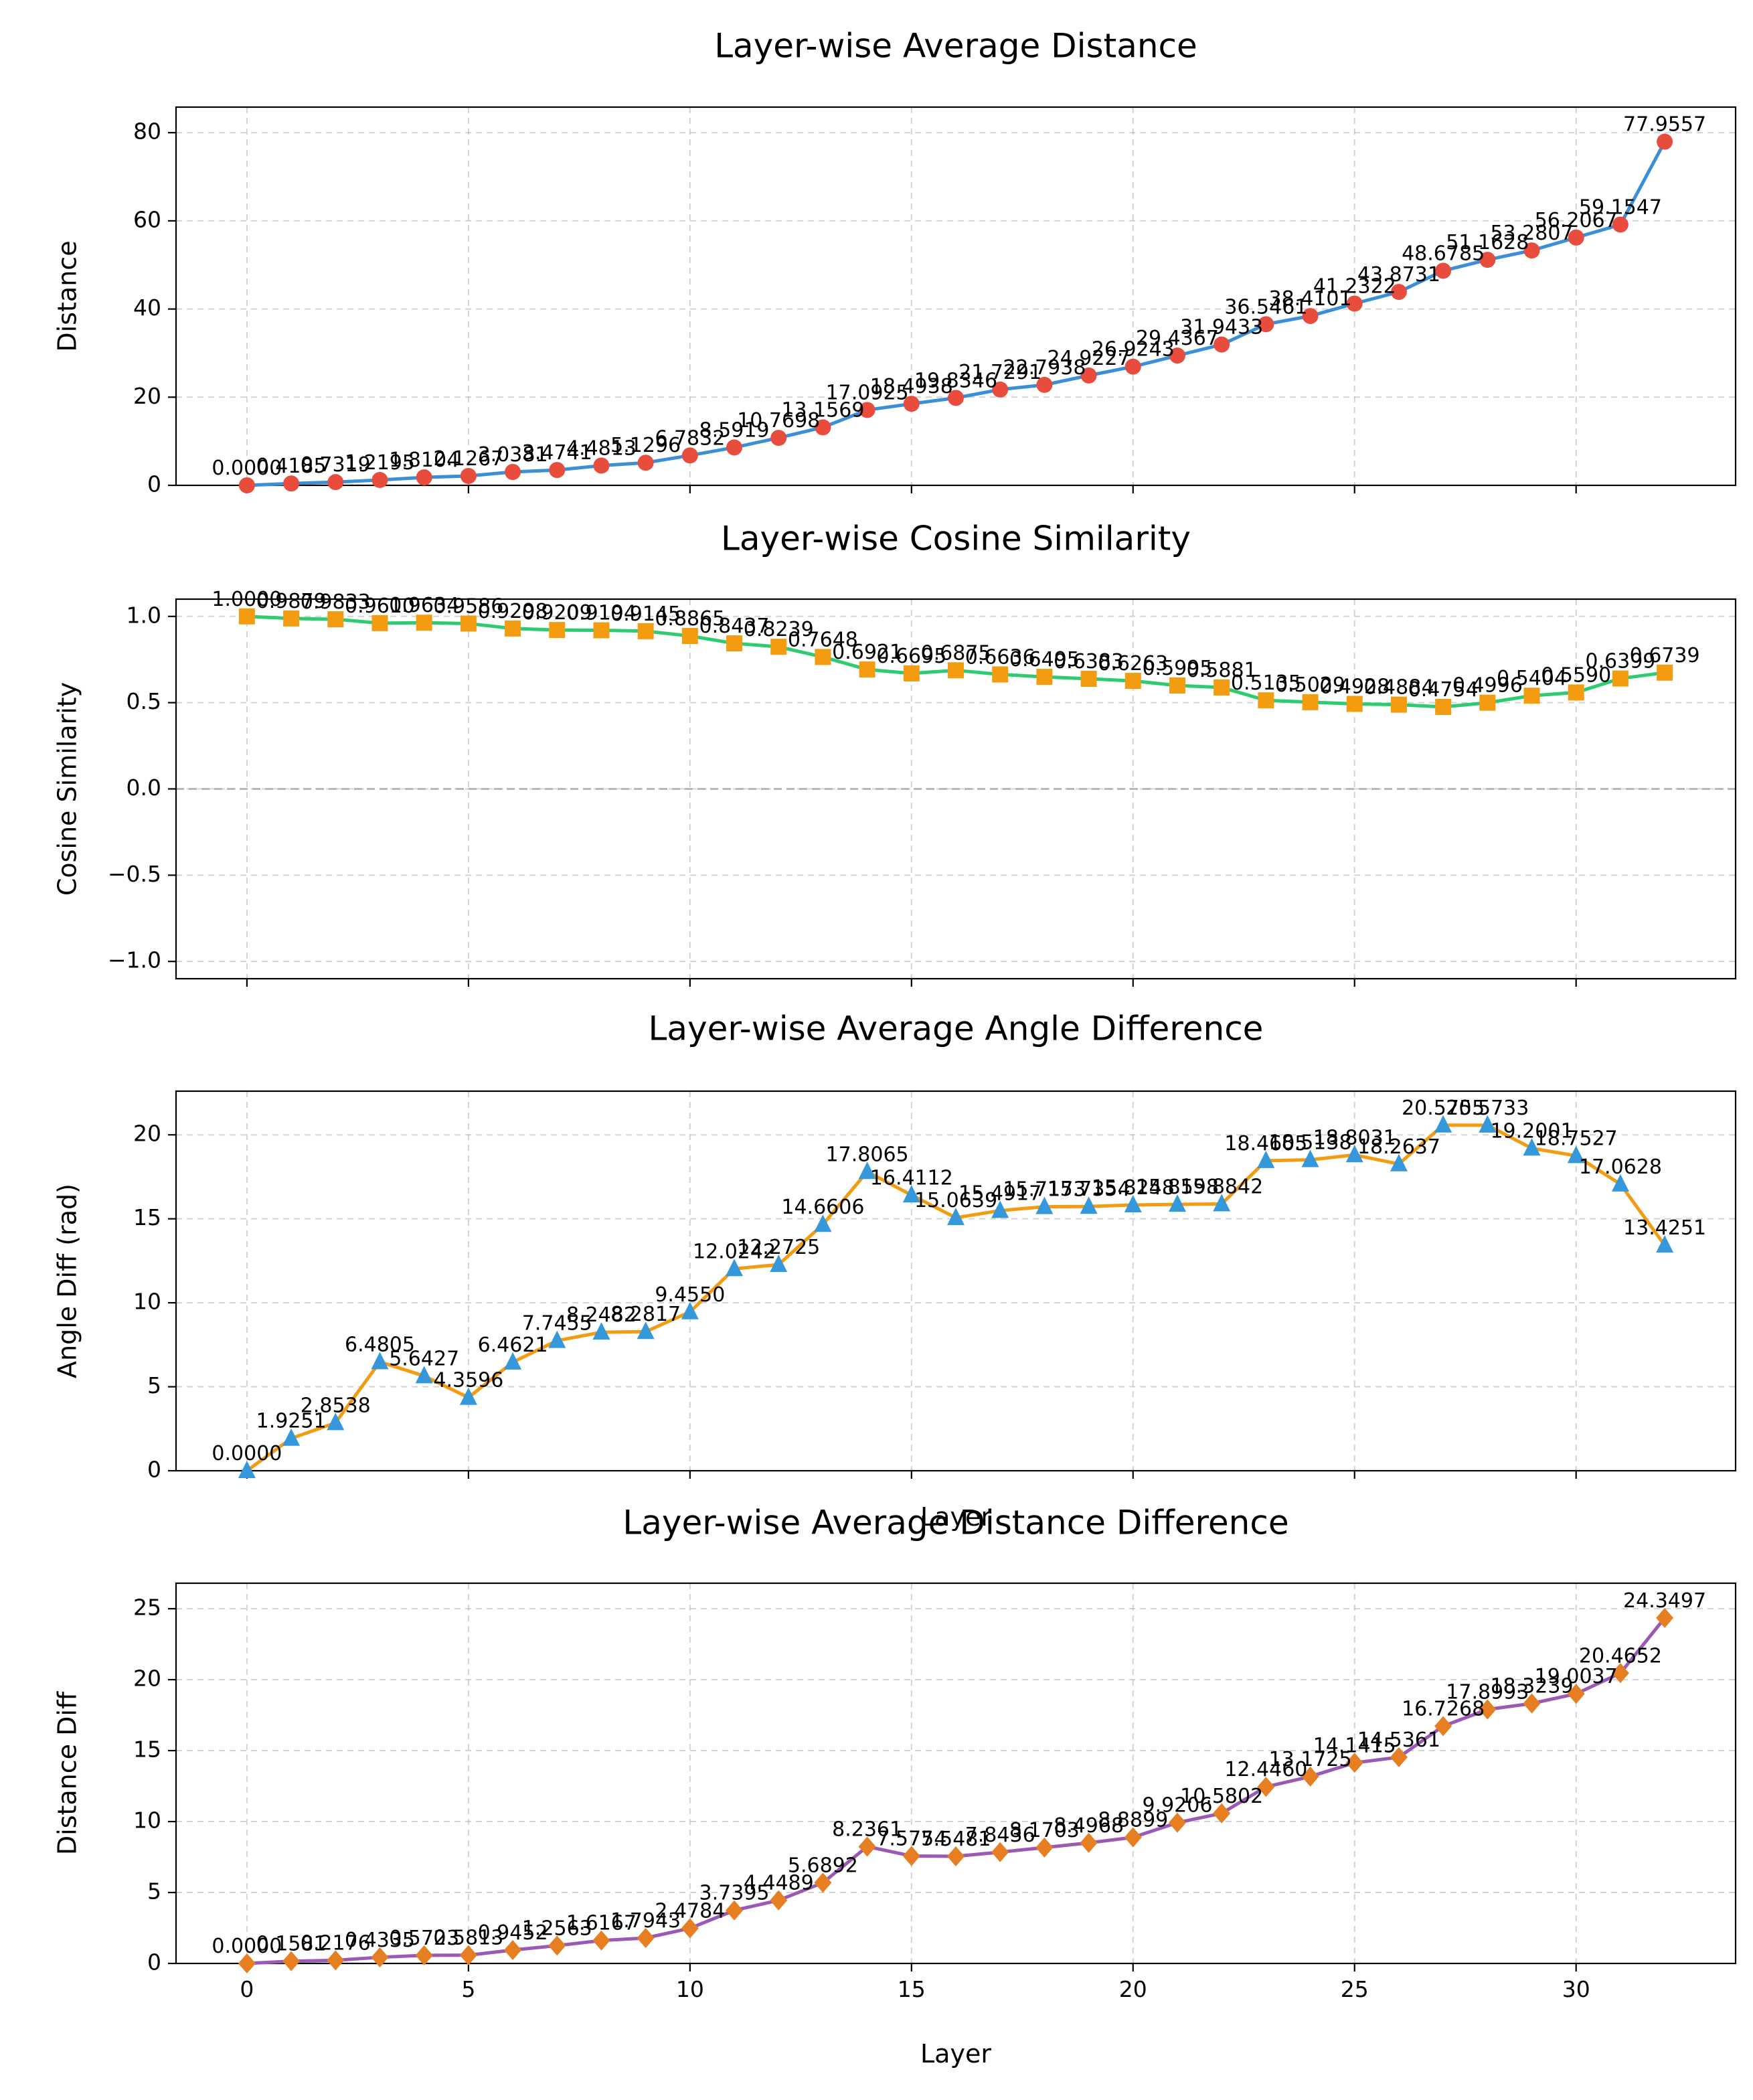 The image size is (1753, 2100). Describe the element at coordinates (1487, 1109) in the screenshot. I see `data-label: 20.5733` at that location.